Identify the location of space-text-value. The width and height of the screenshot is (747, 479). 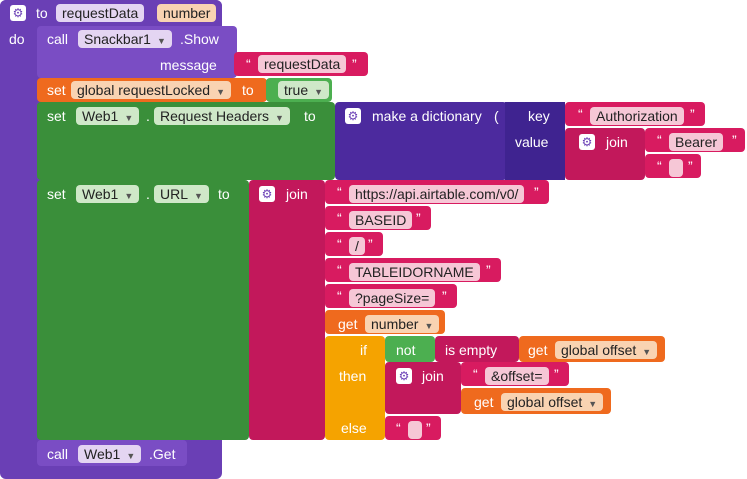
(676, 168).